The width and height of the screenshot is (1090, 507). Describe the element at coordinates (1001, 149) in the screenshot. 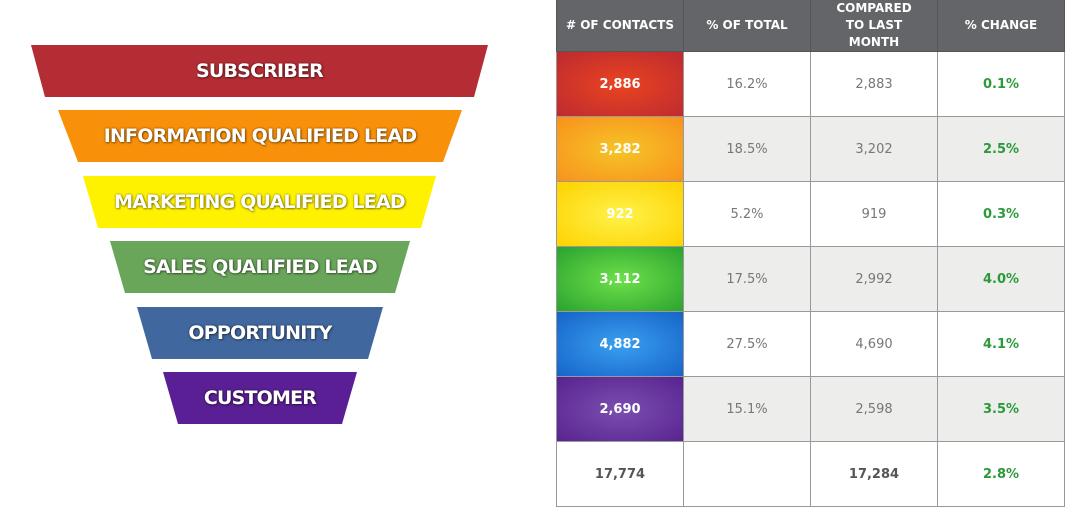

I see `pct-change-cell: 2.5%` at that location.